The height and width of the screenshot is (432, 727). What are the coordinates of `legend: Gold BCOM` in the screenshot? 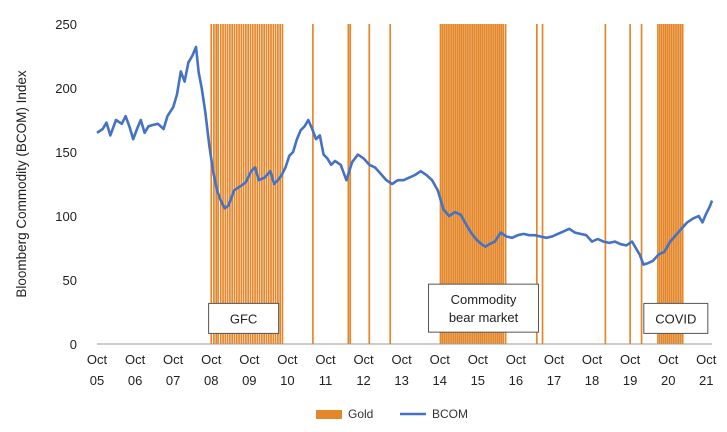 It's located at (392, 414).